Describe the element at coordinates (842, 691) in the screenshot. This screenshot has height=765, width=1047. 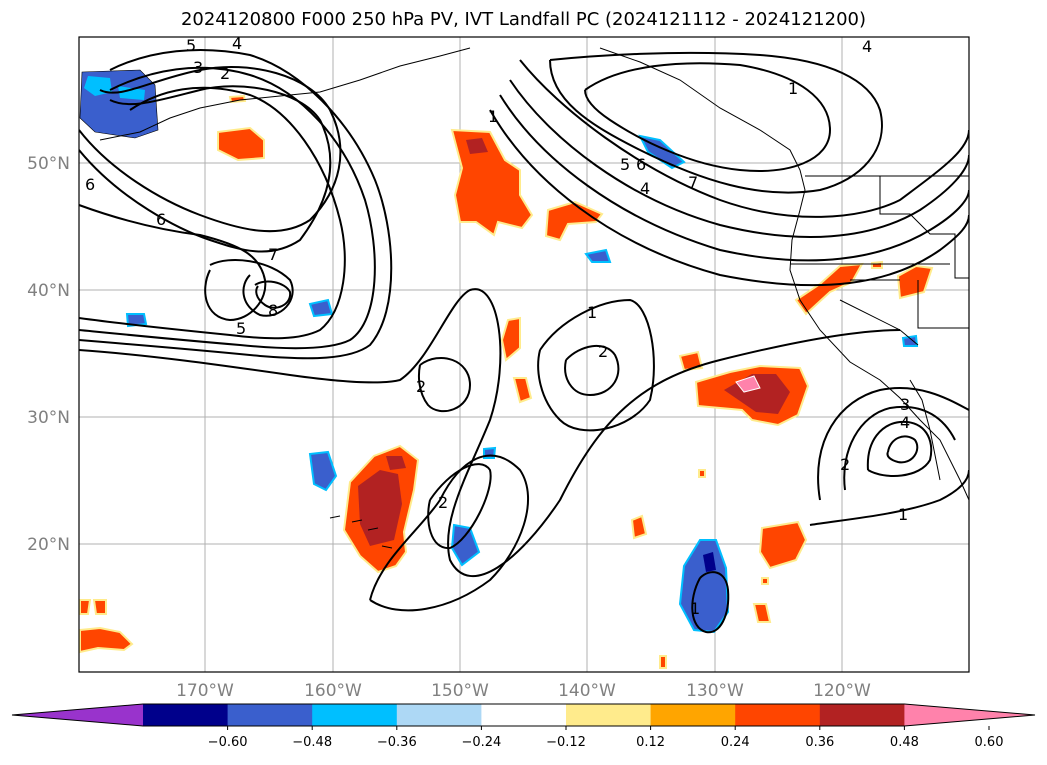
I see `lon-label: 120°W` at that location.